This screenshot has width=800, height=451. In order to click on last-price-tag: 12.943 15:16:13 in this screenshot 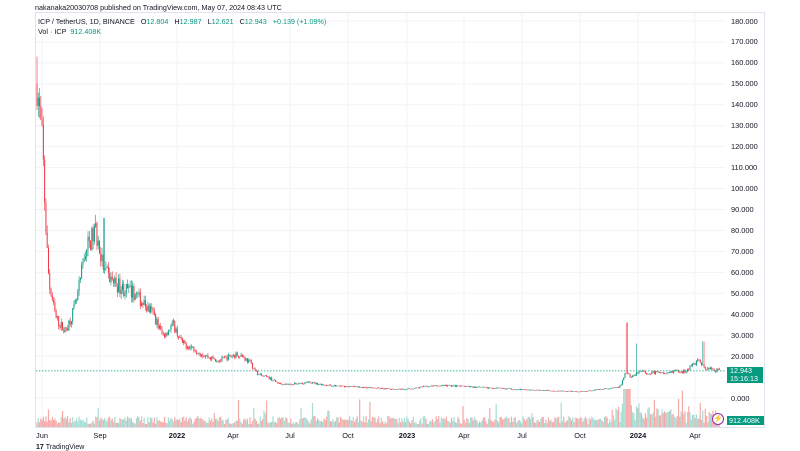, I will do `click(745, 375)`.